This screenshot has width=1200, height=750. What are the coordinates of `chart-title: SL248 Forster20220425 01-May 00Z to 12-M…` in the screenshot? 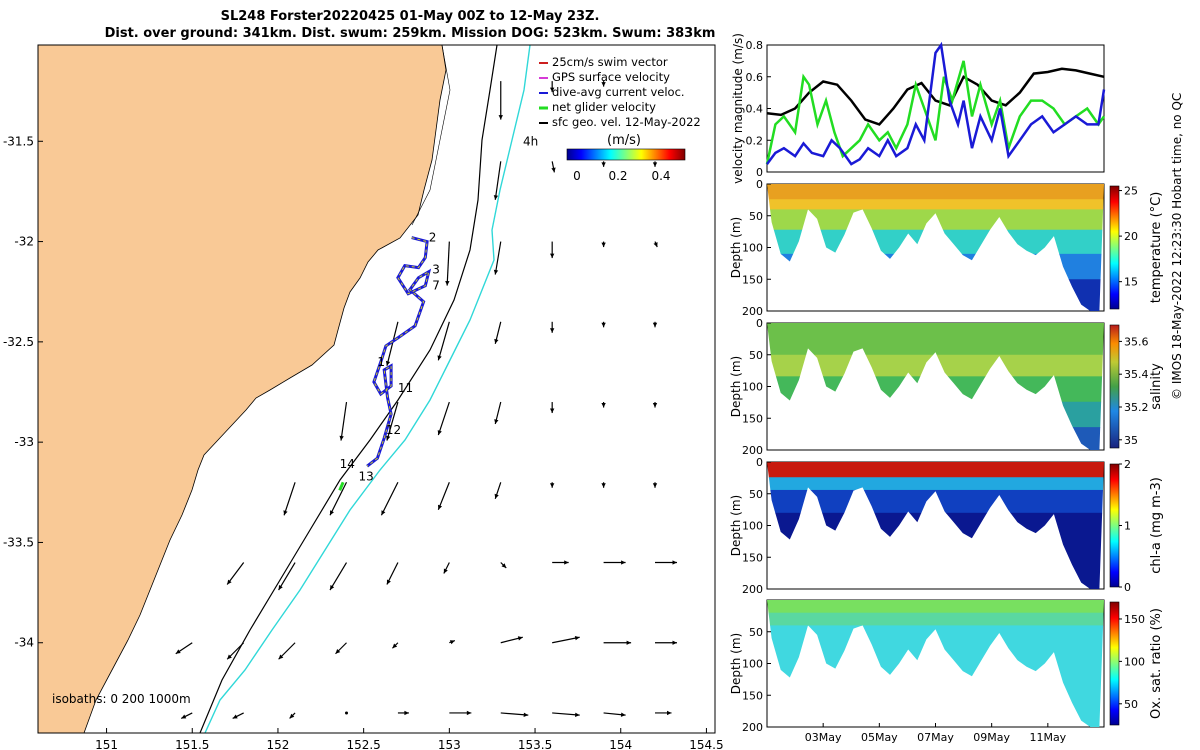 It's located at (410, 25).